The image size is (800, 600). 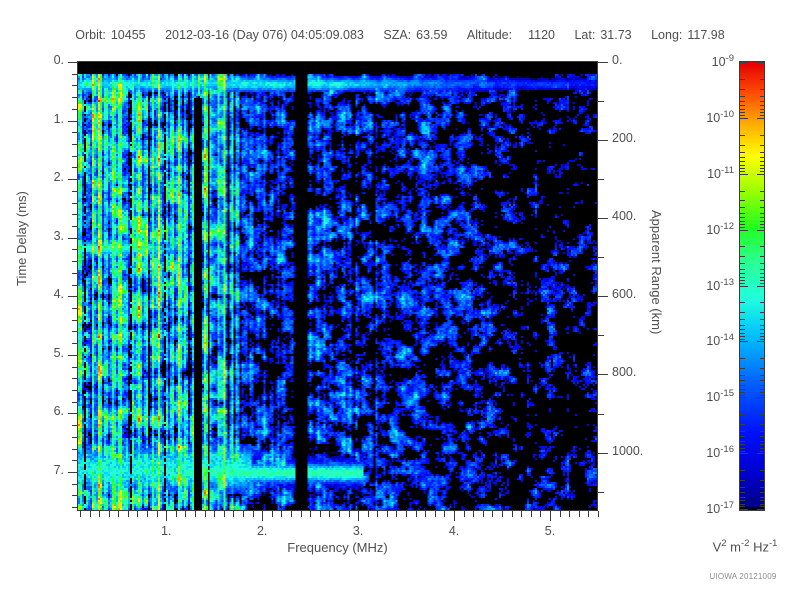 What do you see at coordinates (58, 469) in the screenshot?
I see `y-axis-left-tick-label: 7.` at bounding box center [58, 469].